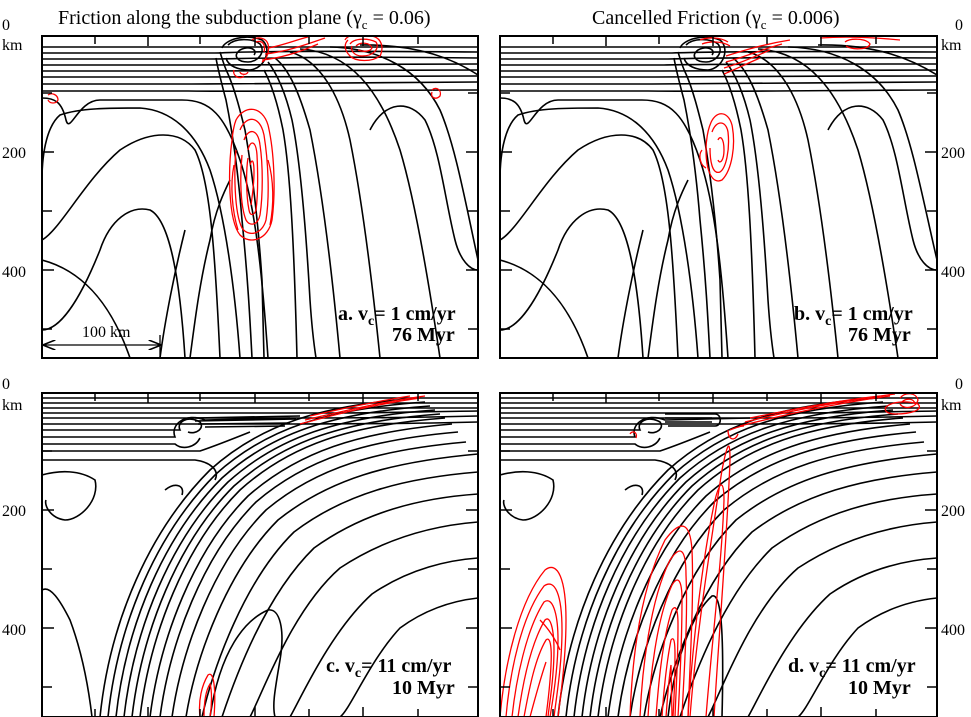 The height and width of the screenshot is (717, 971). I want to click on axis-unit-top-left: km, so click(12, 45).